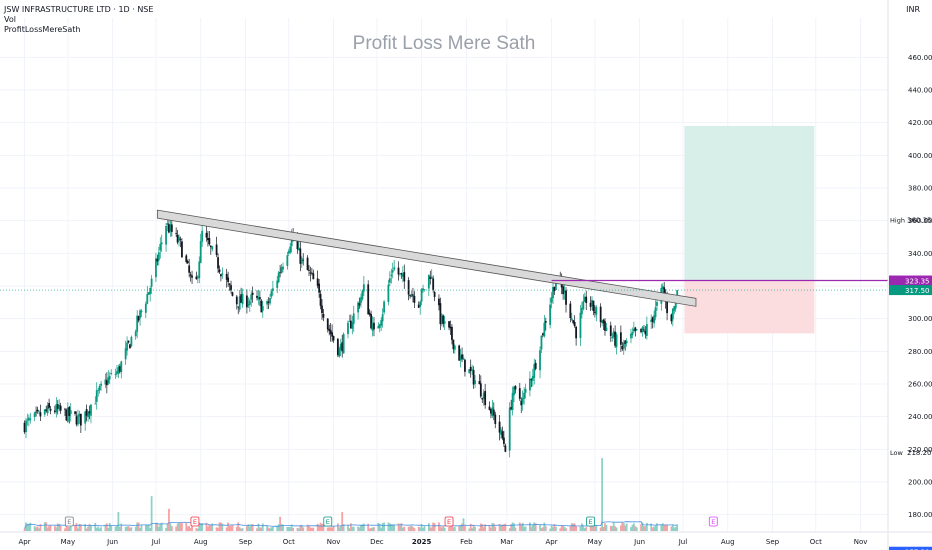  I want to click on currency-label: INR, so click(913, 9).